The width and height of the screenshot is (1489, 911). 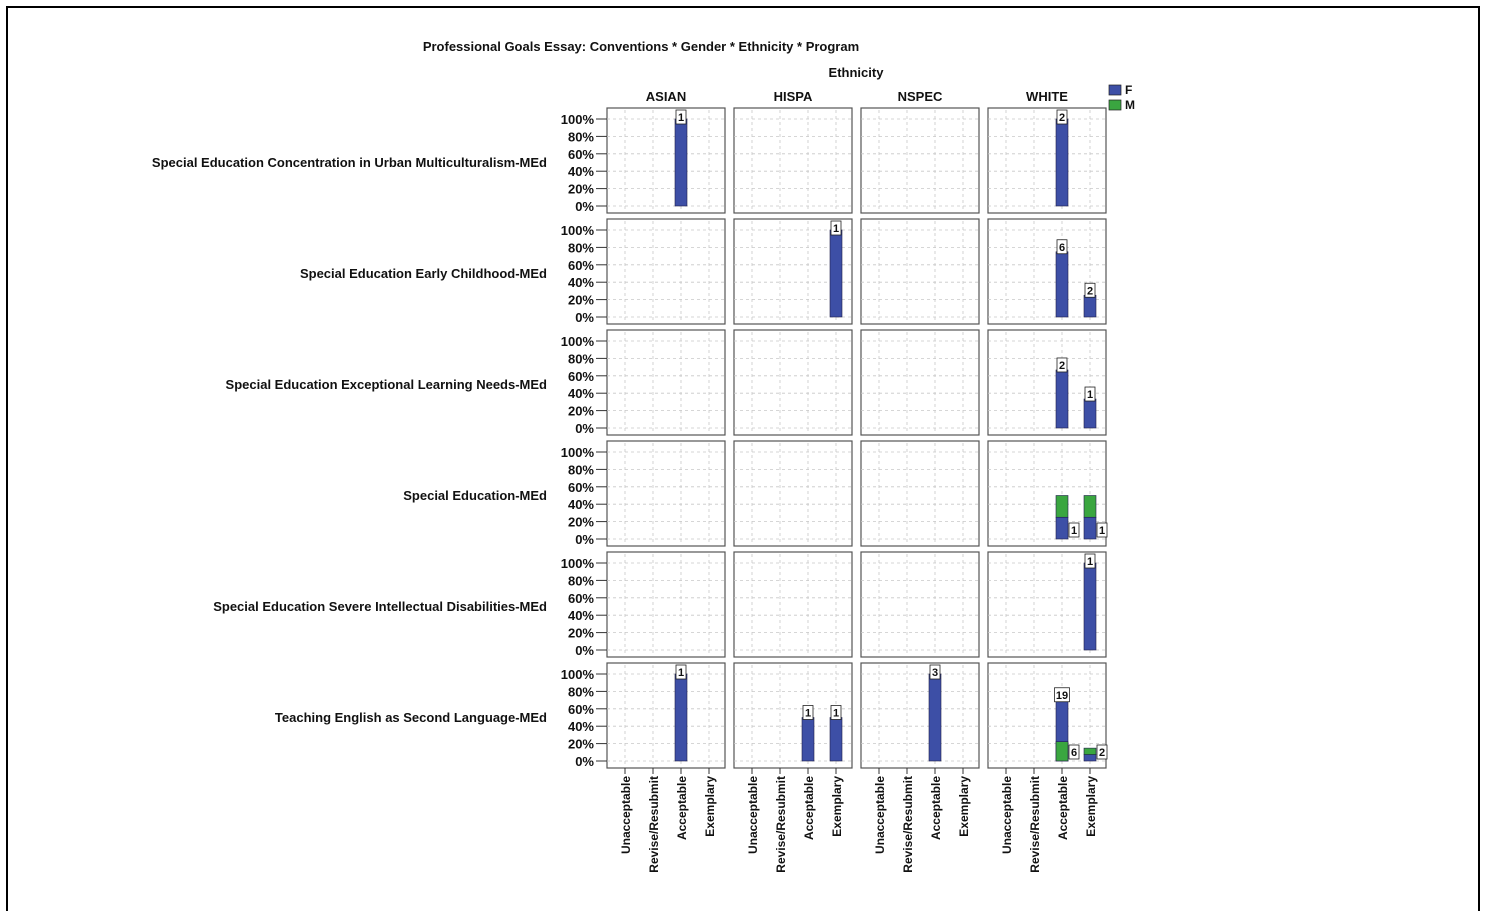 I want to click on legend-label-m: M, so click(x=1130, y=105).